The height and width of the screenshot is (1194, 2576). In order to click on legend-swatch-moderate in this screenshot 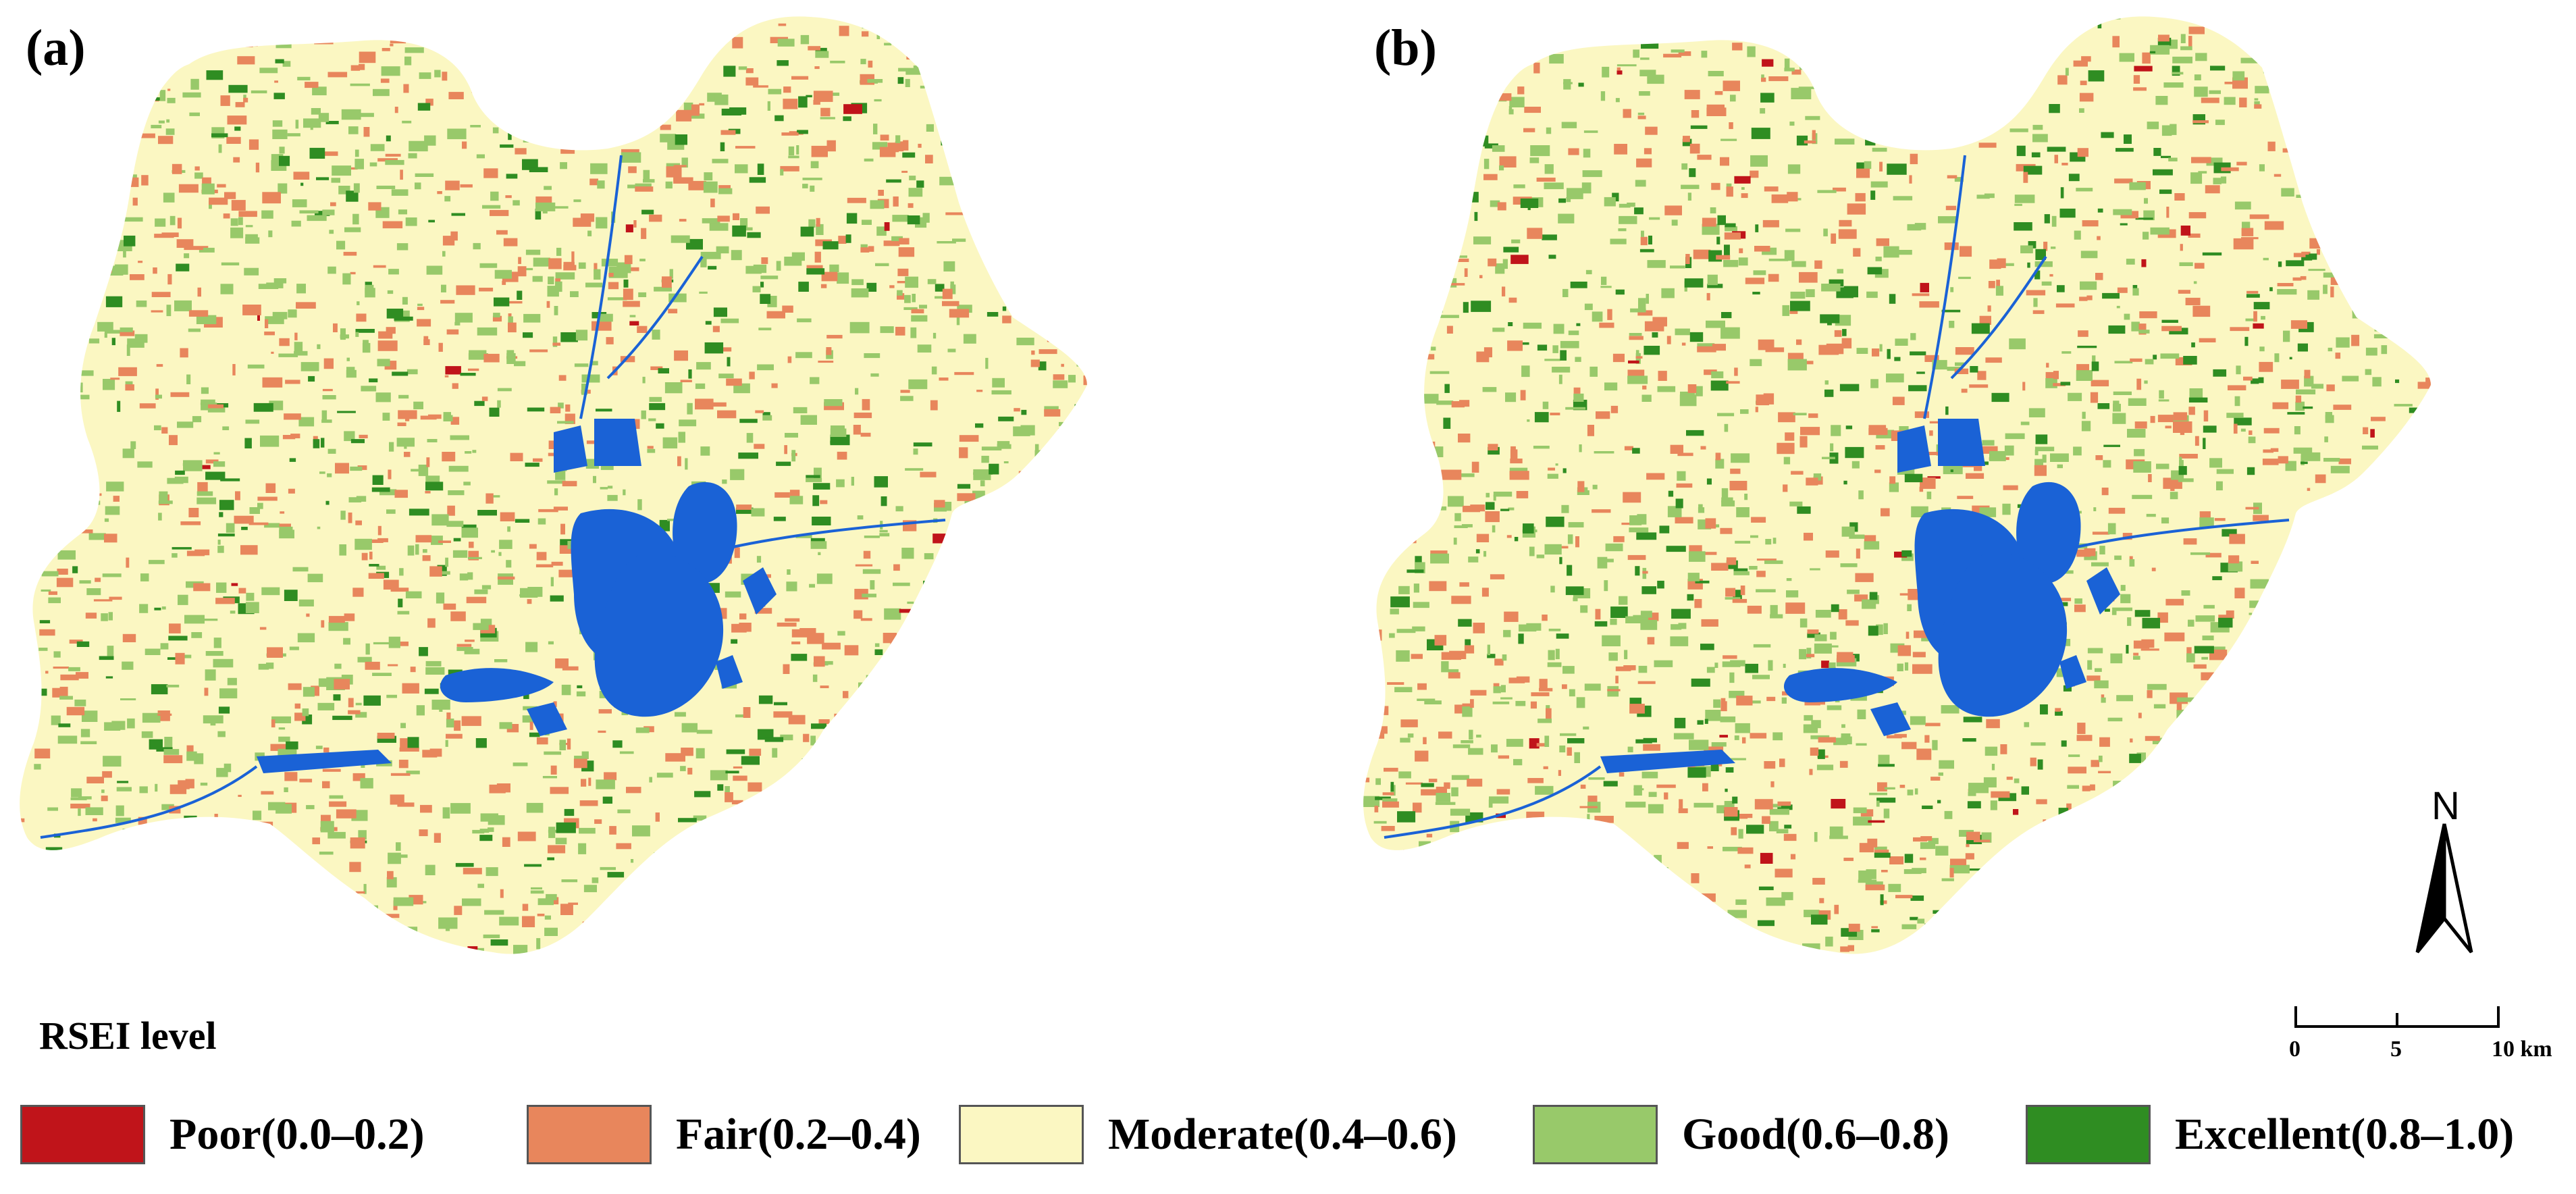, I will do `click(1021, 1134)`.